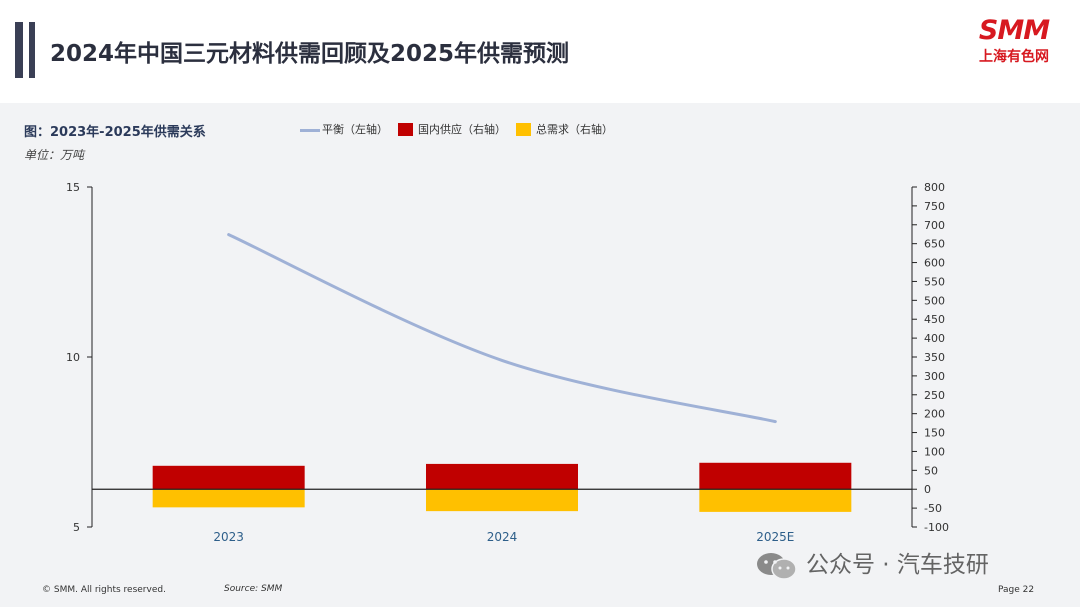 The image size is (1080, 607). I want to click on left-axis-tick-label: 15, so click(73, 187).